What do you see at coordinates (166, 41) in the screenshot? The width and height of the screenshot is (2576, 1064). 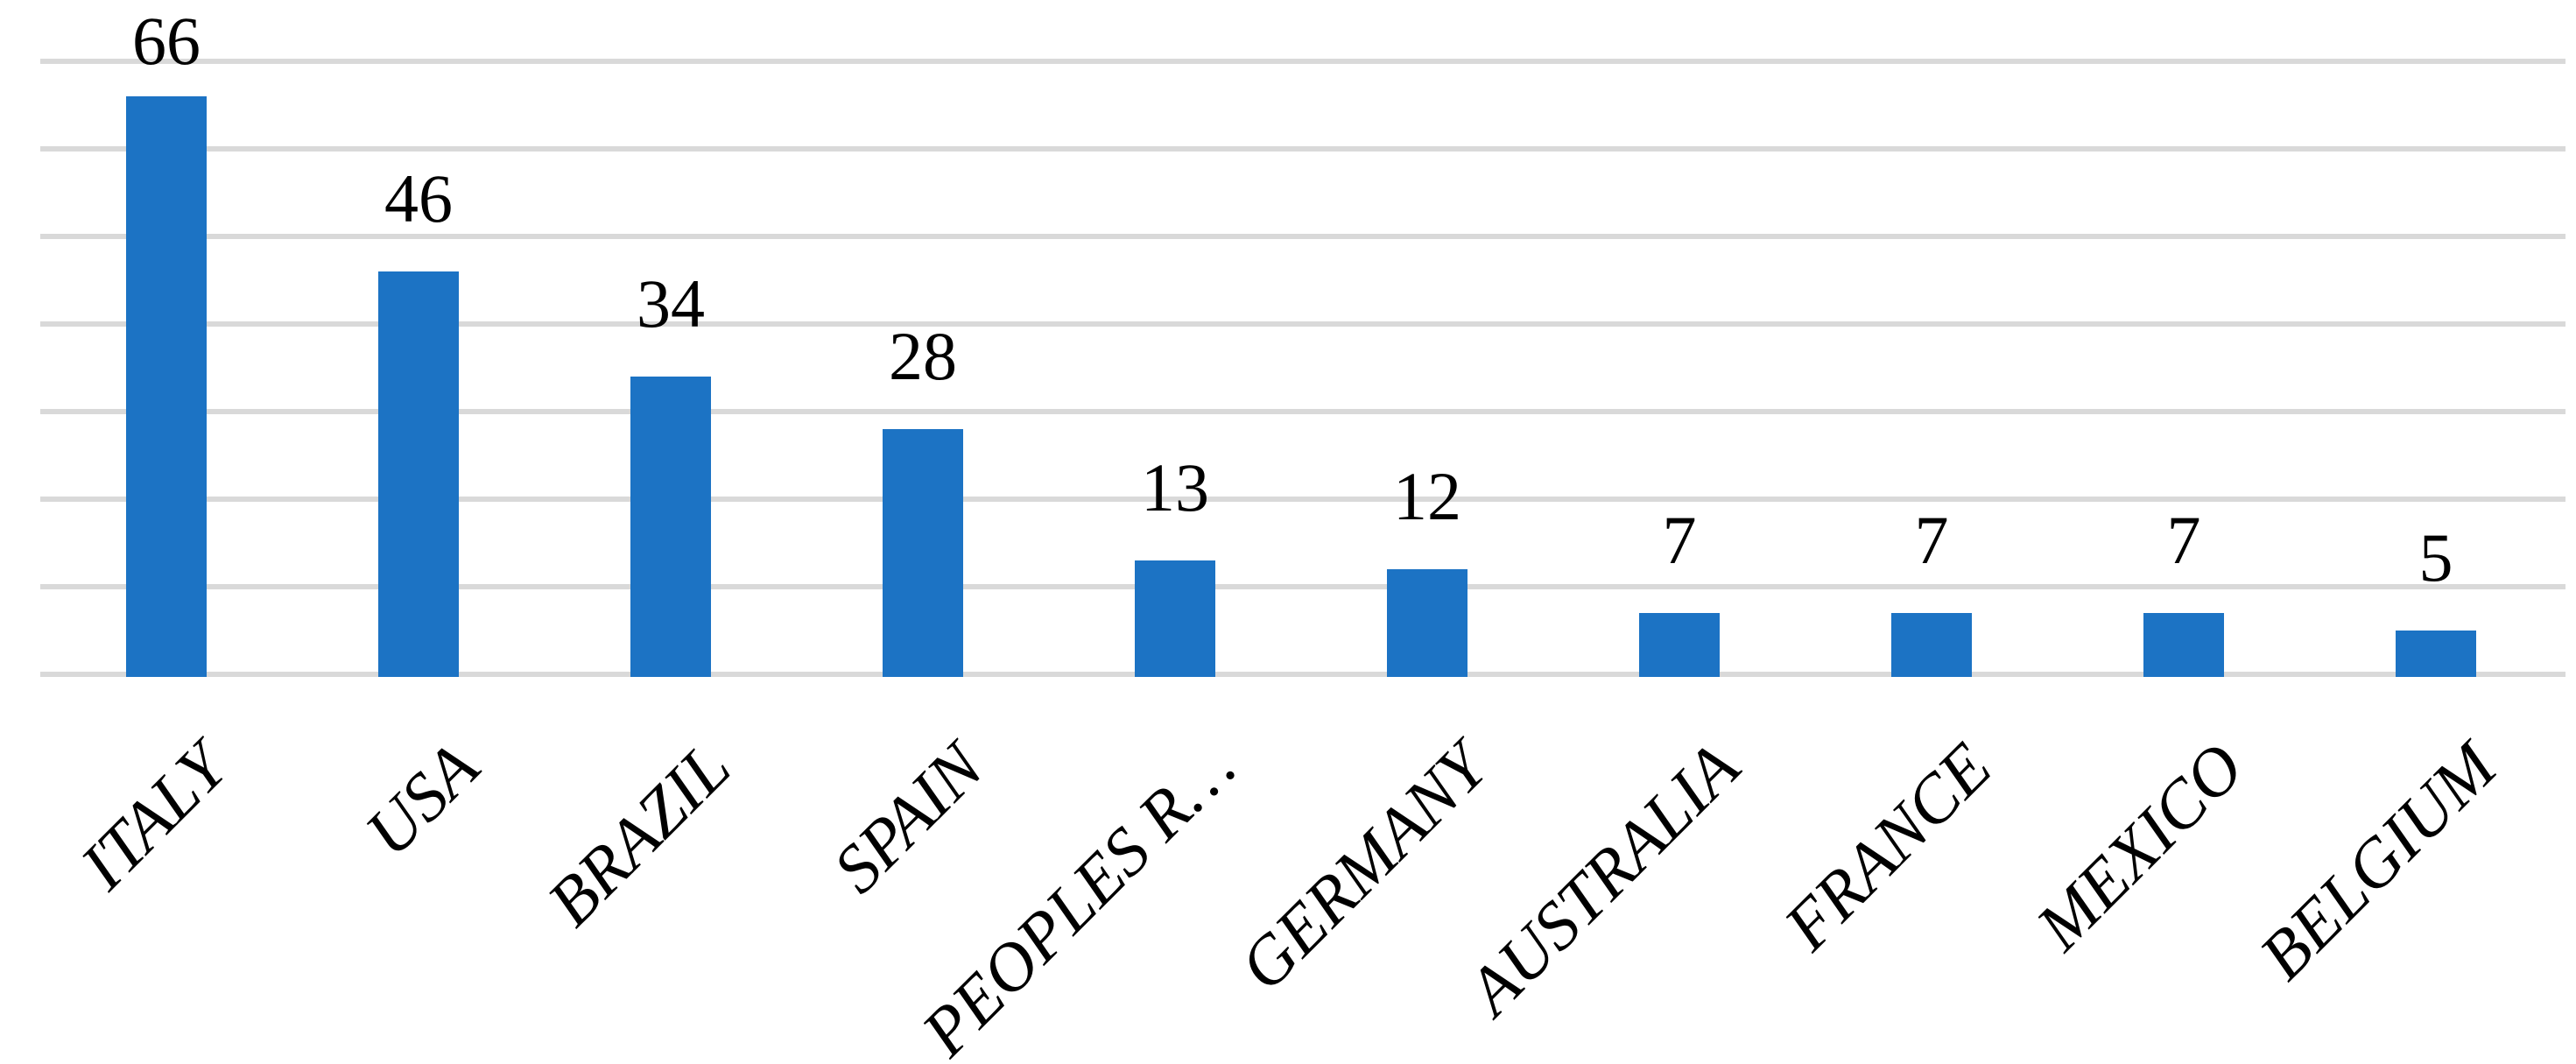 I see `bar-value-label: 66` at bounding box center [166, 41].